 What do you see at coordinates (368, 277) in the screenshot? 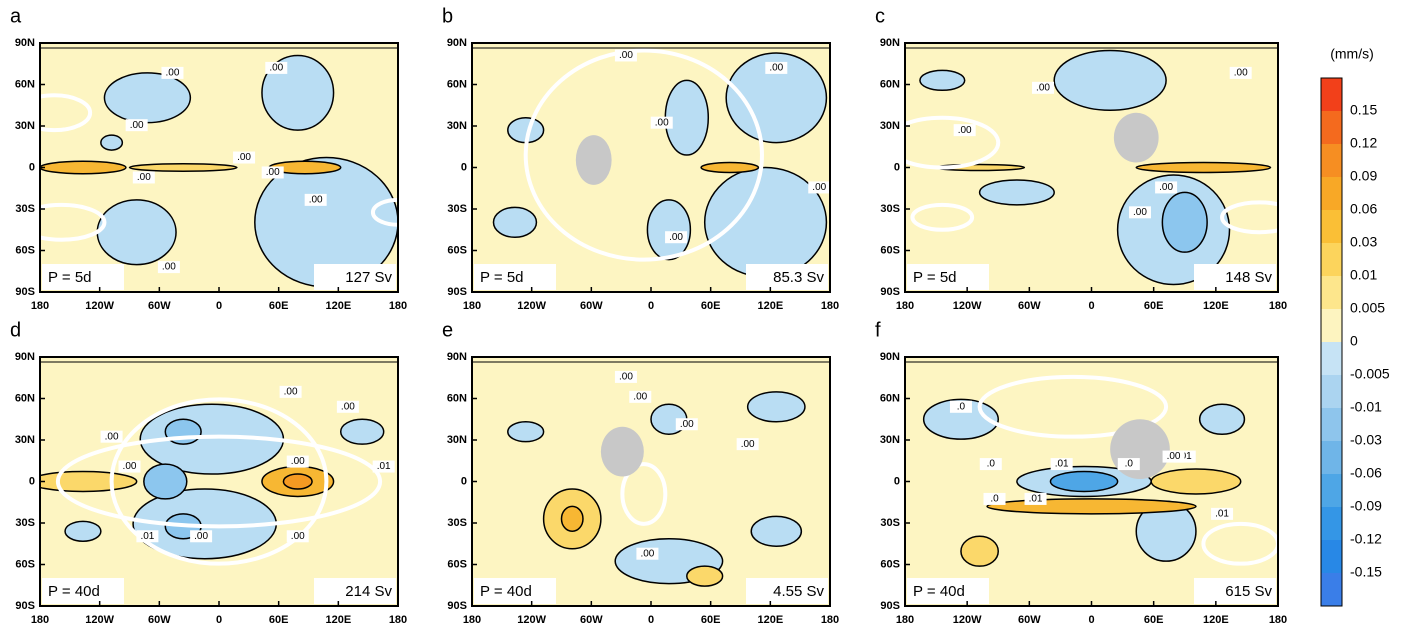
I see `transport-label: 127 Sv` at bounding box center [368, 277].